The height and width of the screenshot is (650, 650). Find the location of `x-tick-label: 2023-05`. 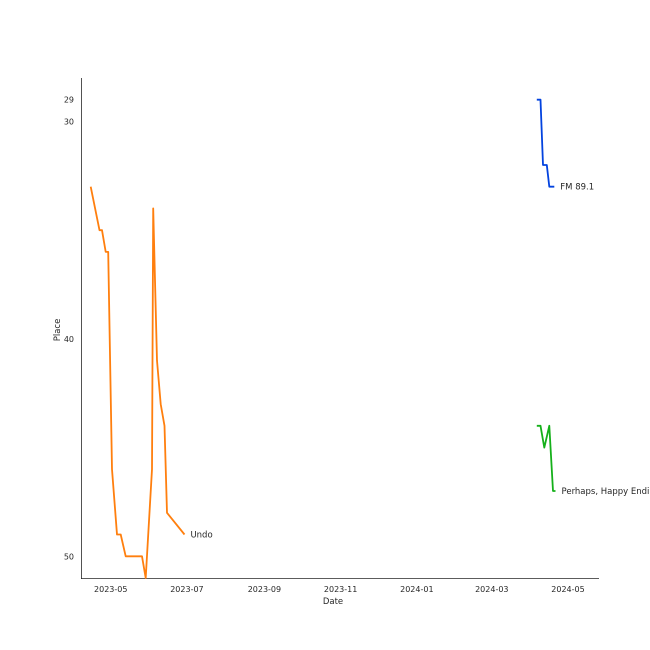

x-tick-label: 2023-05 is located at coordinates (110, 589).